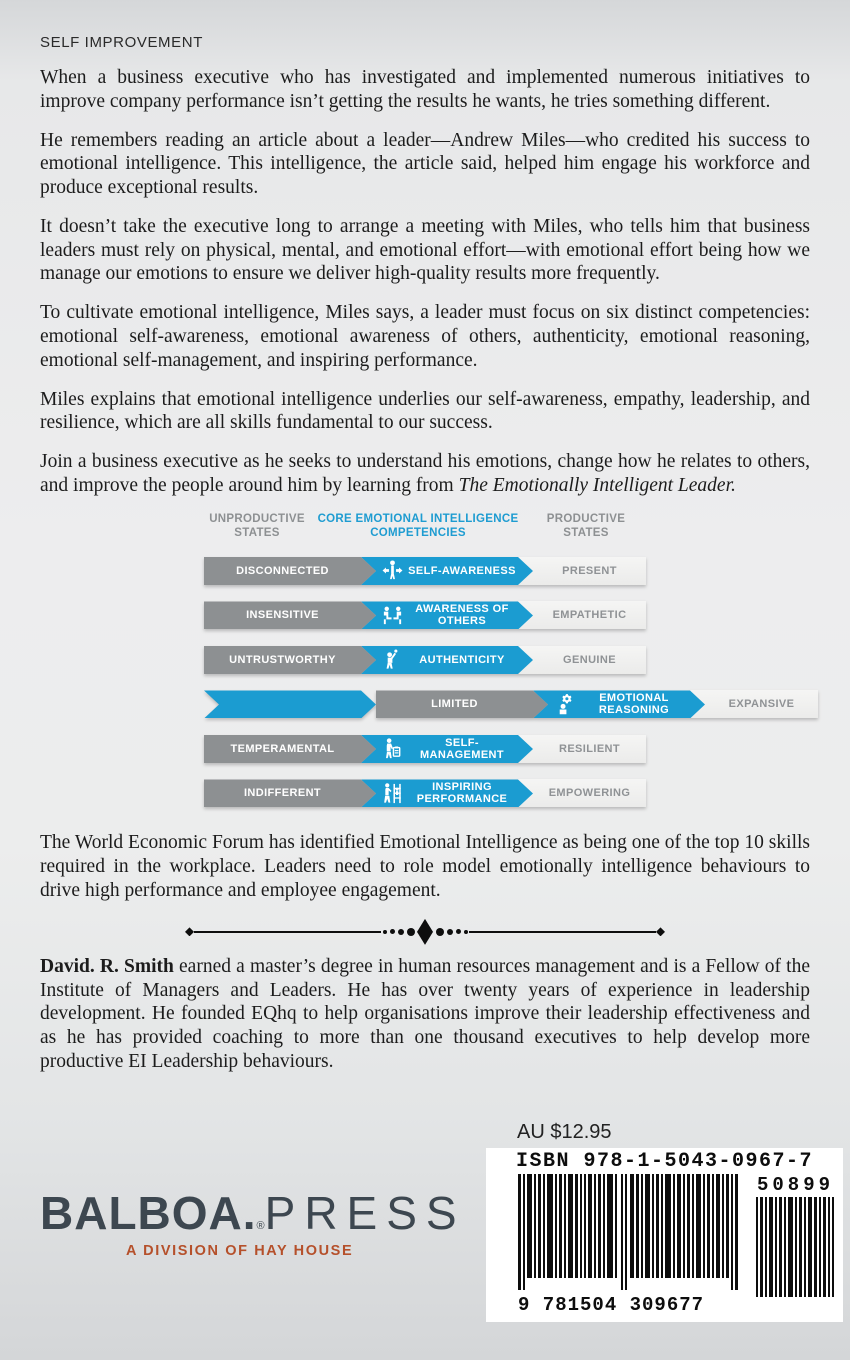 The image size is (850, 1360). I want to click on divider-center-diamond, so click(425, 931).